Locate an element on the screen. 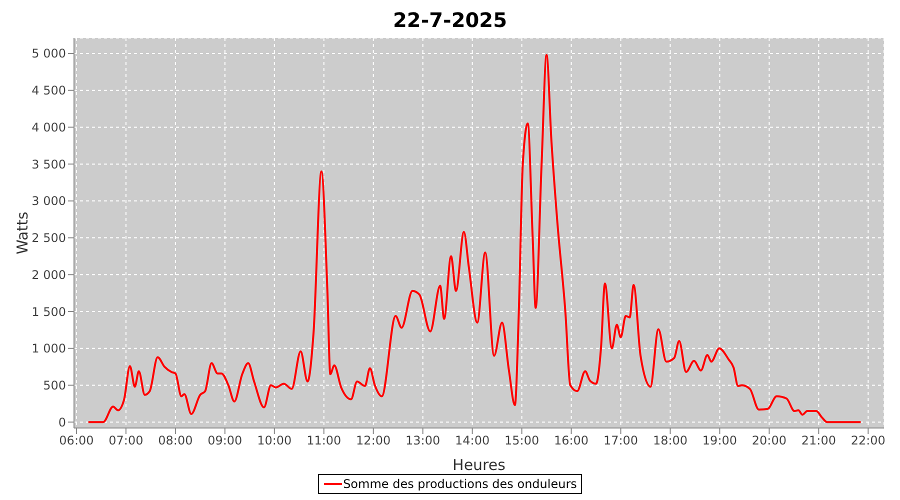 The height and width of the screenshot is (500, 900). x-tick-label: 17:00 is located at coordinates (620, 441).